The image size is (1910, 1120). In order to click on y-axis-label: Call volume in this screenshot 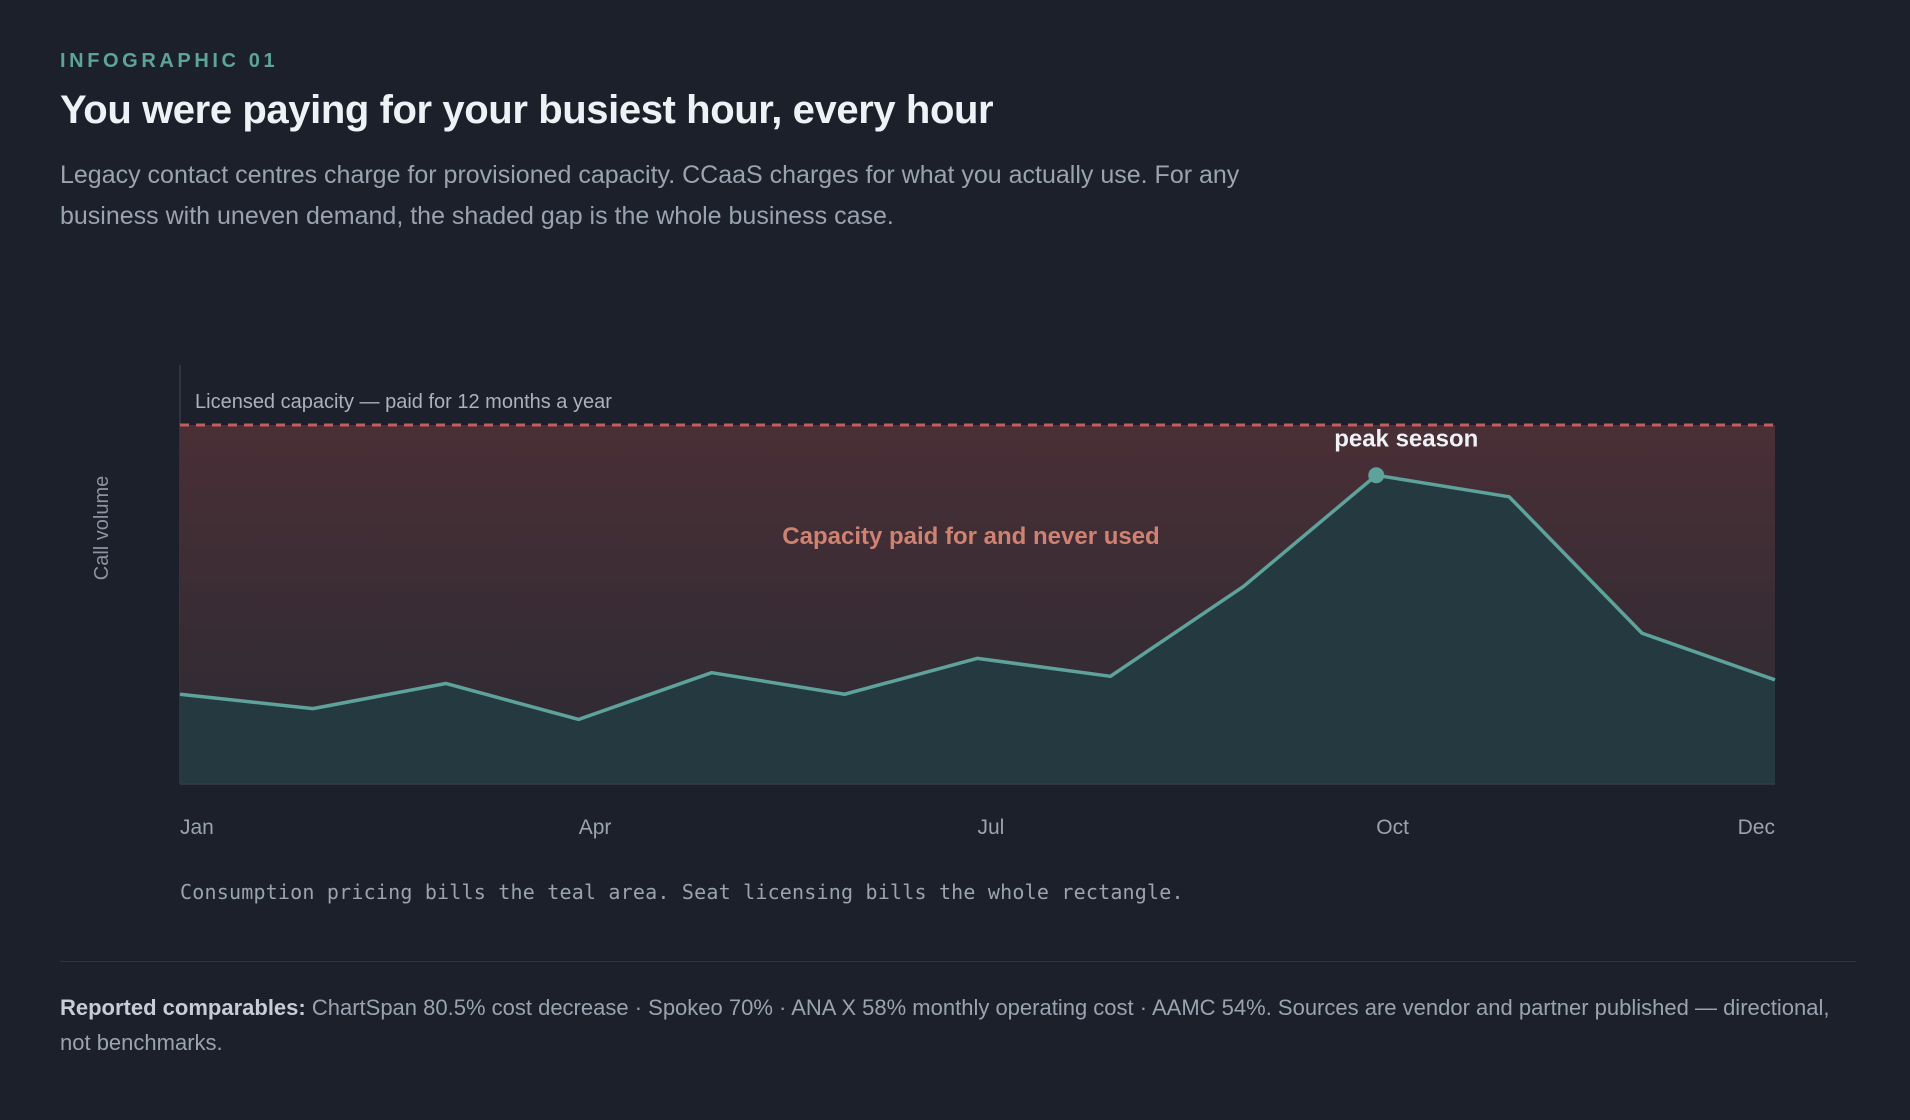, I will do `click(102, 528)`.